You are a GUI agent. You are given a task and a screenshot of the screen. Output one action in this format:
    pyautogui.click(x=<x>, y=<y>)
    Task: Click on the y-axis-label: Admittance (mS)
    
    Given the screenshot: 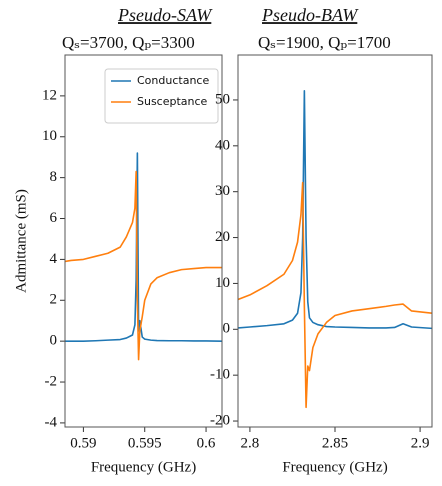 What is the action you would take?
    pyautogui.click(x=21, y=241)
    